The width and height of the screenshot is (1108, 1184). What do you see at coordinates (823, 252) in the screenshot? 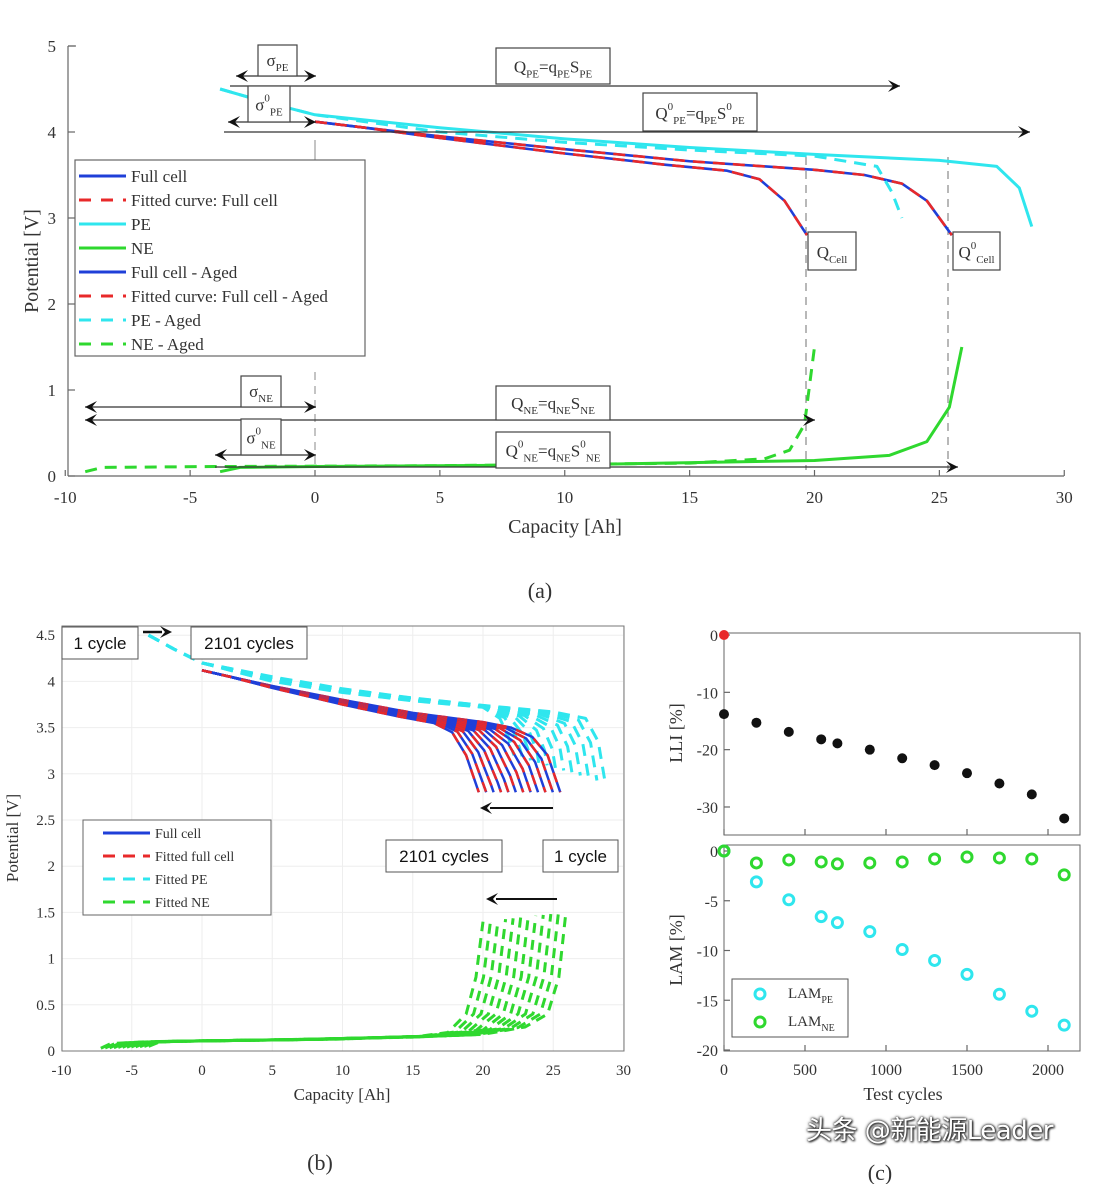
I see `a-annotation-q-cell-part: Q` at bounding box center [823, 252].